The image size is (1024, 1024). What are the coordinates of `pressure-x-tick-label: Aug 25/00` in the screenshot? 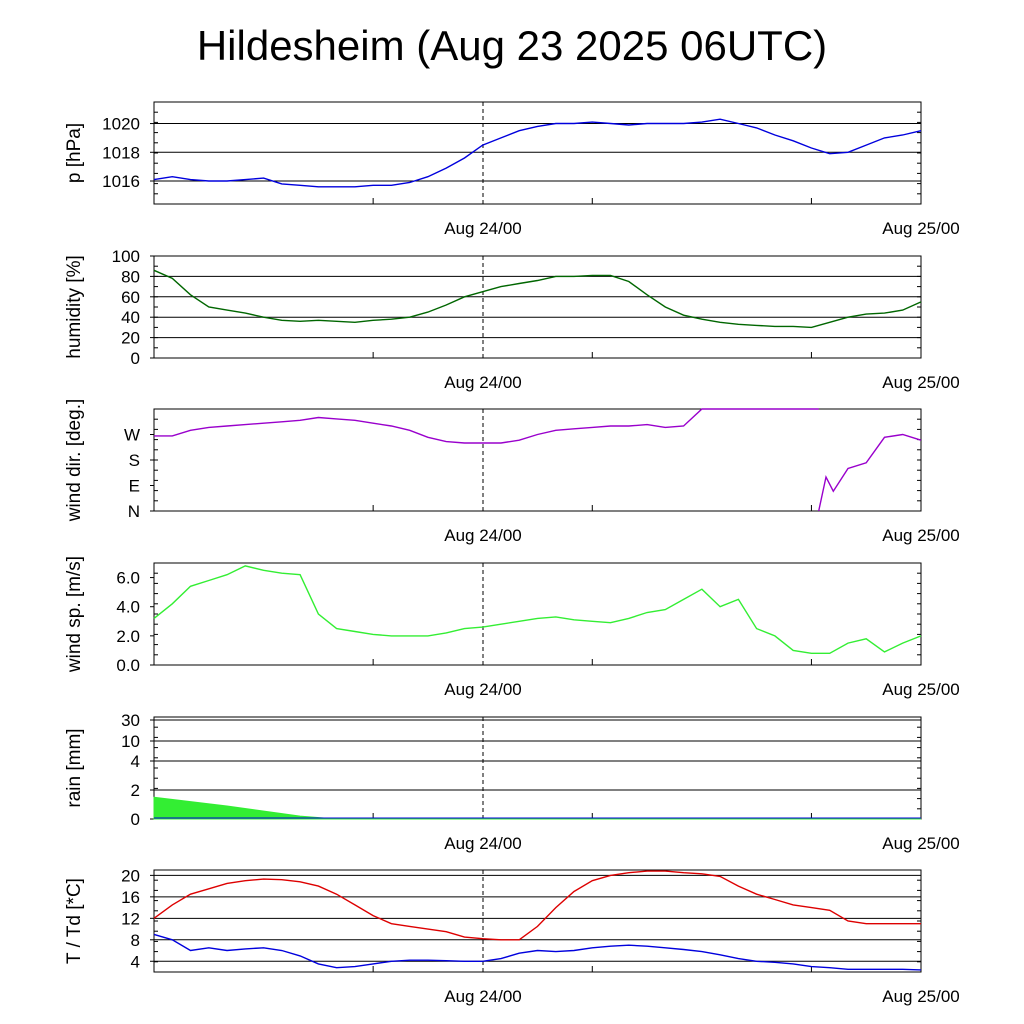 It's located at (921, 228).